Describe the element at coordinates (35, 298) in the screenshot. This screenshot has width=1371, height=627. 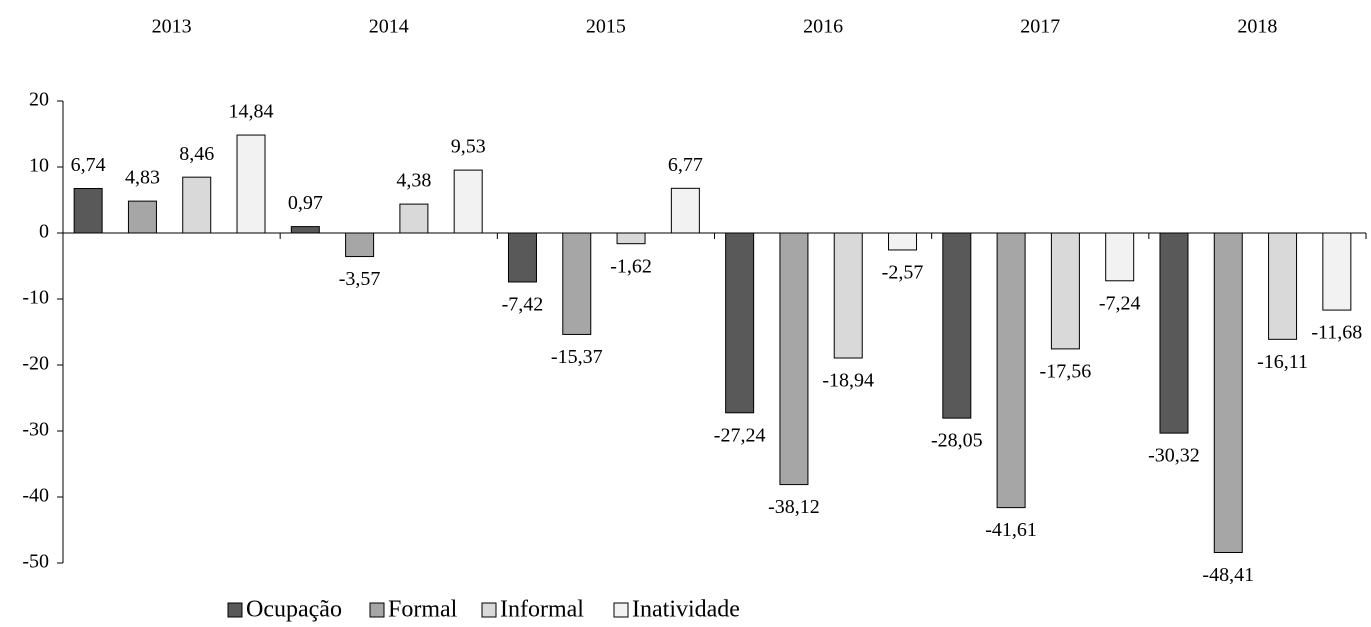
I see `y-tick-label: -10` at that location.